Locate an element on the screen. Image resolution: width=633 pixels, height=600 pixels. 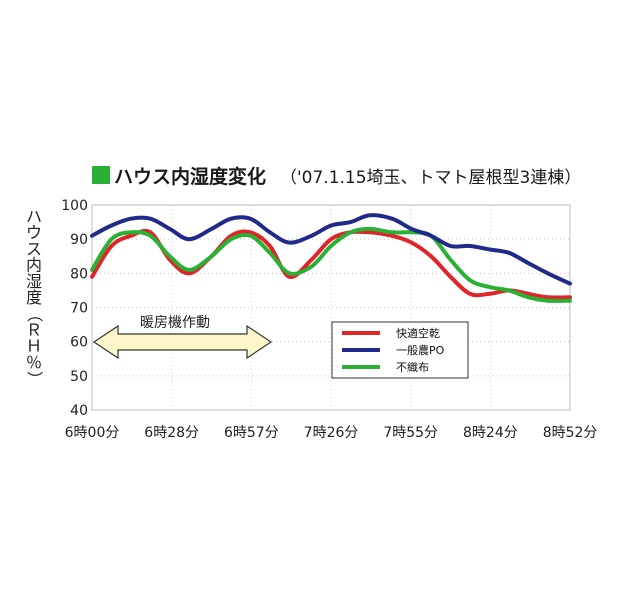
x-tick-label: 8時24分 is located at coordinates (490, 433).